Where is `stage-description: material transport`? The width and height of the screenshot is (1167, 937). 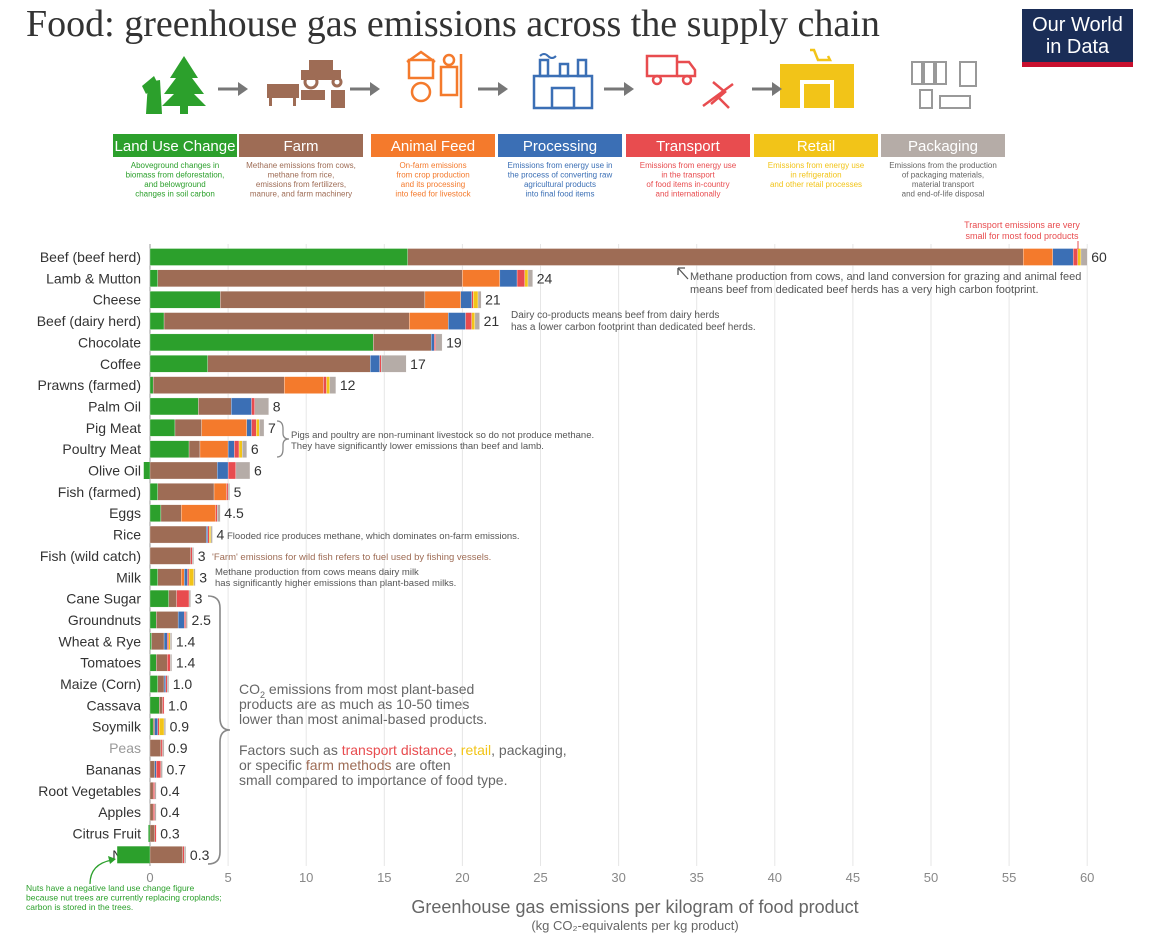 stage-description: material transport is located at coordinates (943, 184).